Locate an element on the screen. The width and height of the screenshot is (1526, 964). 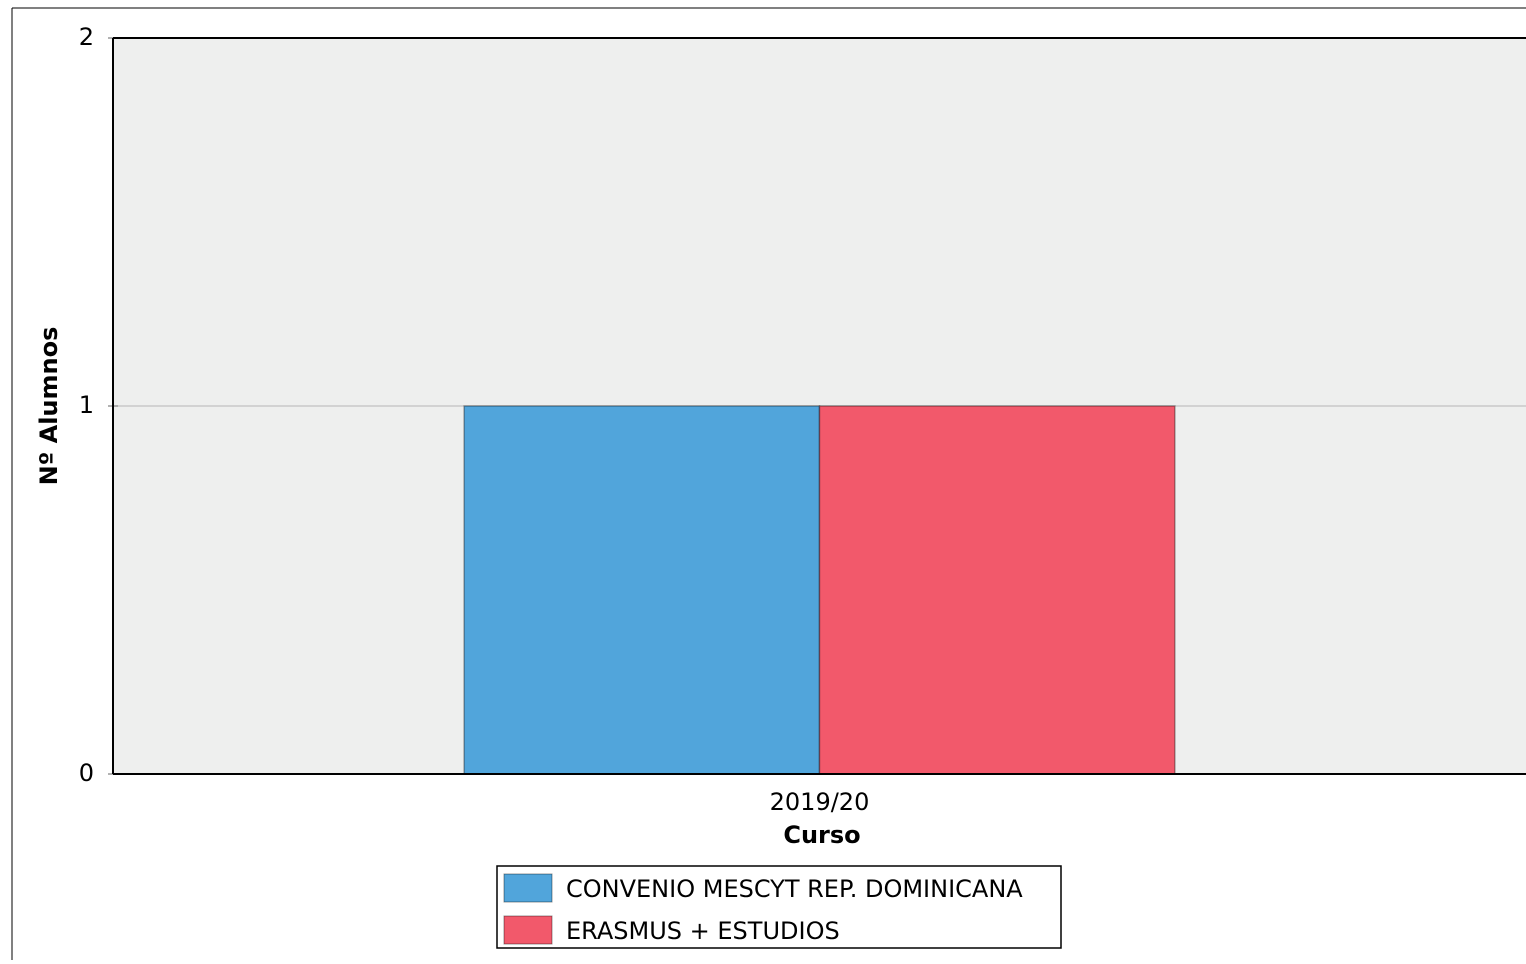
legend-label: ERASMUS + ESTUDIOS is located at coordinates (703, 931).